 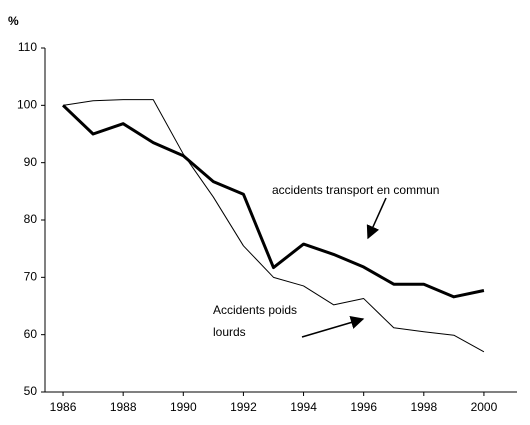 What do you see at coordinates (355, 190) in the screenshot?
I see `annotation: accidents transport en commun` at bounding box center [355, 190].